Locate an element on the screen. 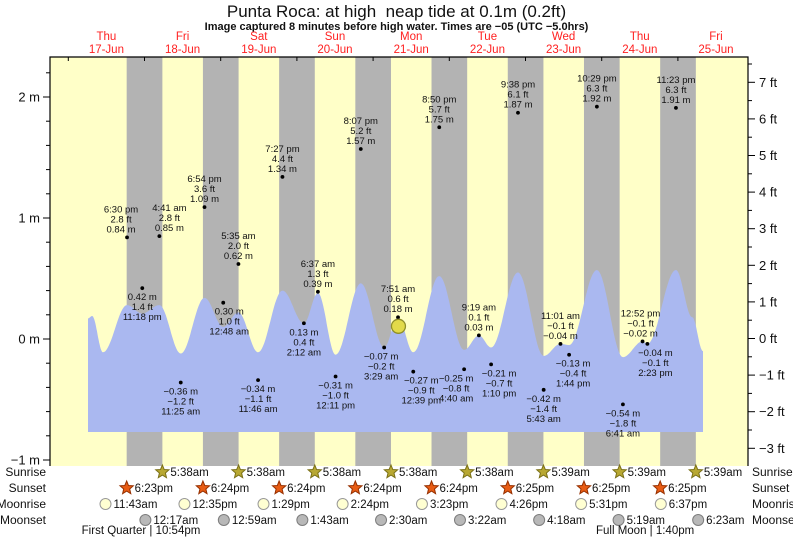 The width and height of the screenshot is (793, 539). tide-extreme-label: −0.1 ft is located at coordinates (655, 363).